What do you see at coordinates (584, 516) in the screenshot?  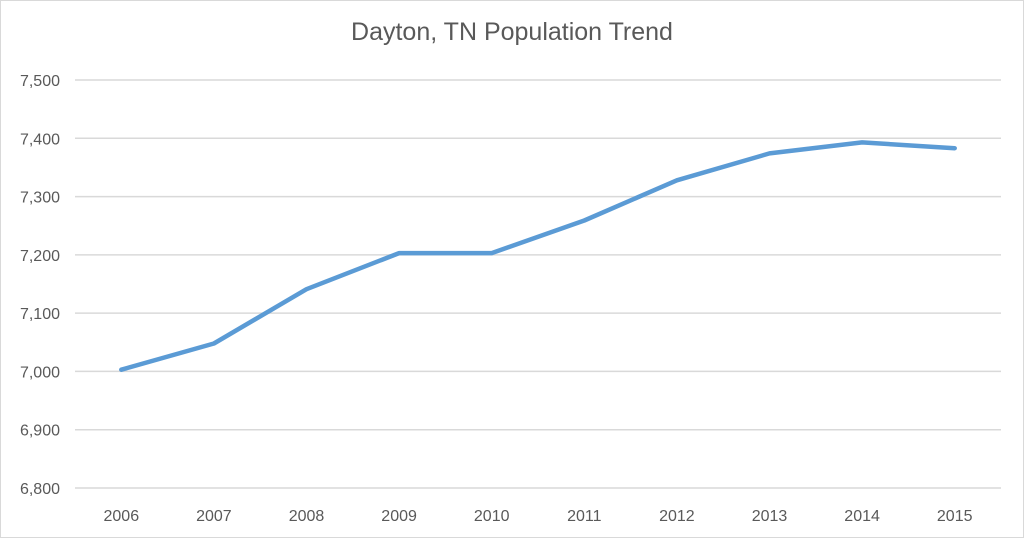 I see `x-tick-label: 2011` at bounding box center [584, 516].